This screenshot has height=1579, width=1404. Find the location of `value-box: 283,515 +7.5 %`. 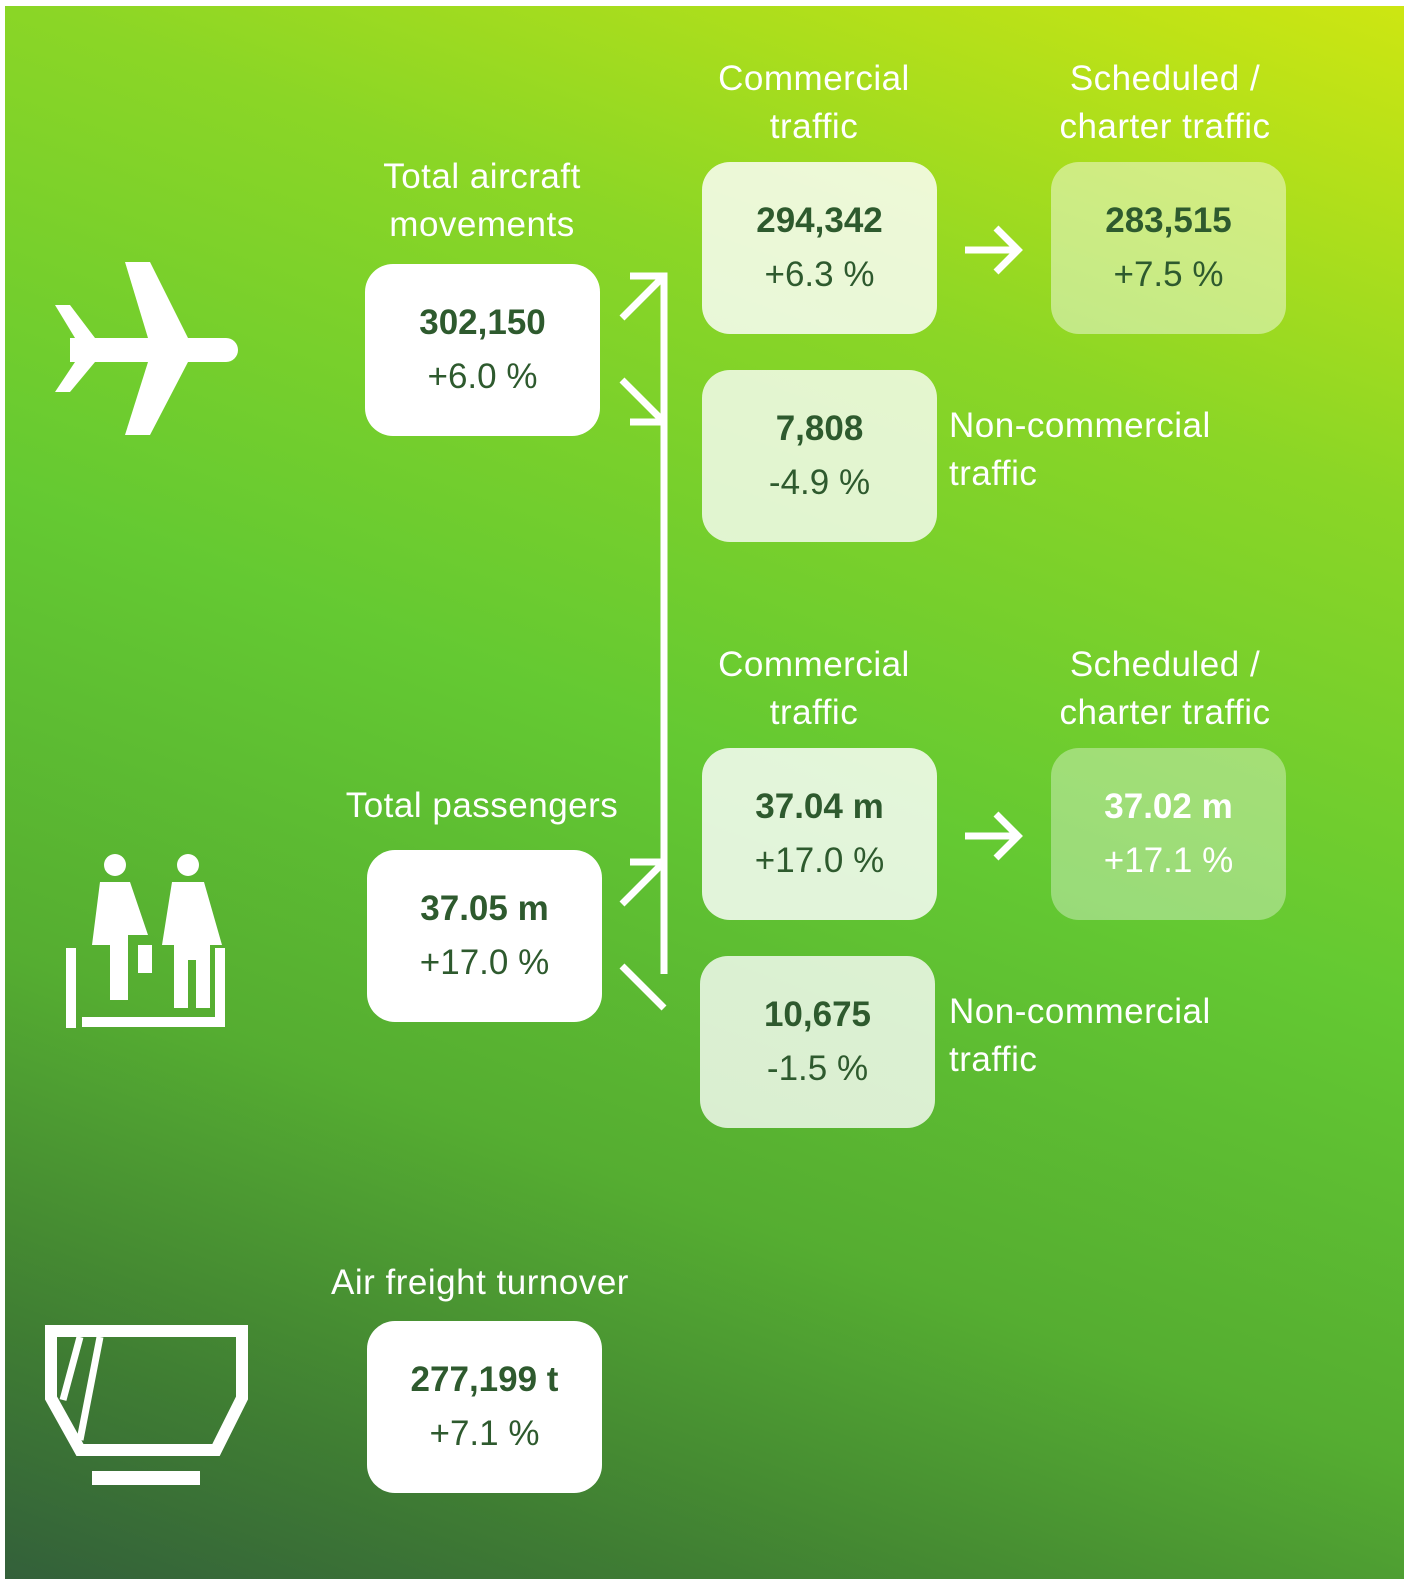

value-box: 283,515 +7.5 % is located at coordinates (1168, 248).